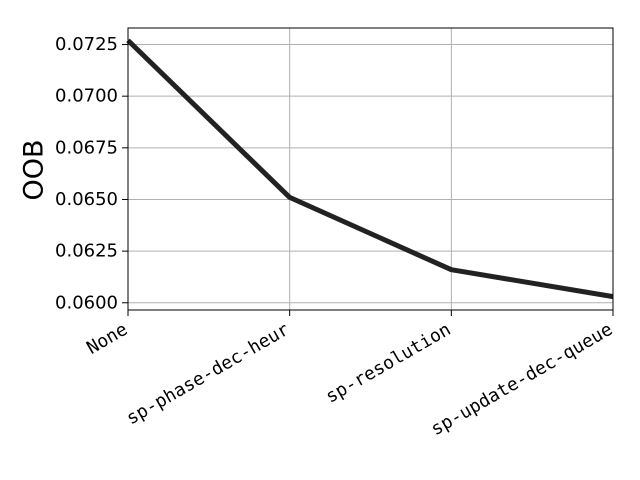  Describe the element at coordinates (86, 96) in the screenshot. I see `y-tick-label: 0.0700` at that location.